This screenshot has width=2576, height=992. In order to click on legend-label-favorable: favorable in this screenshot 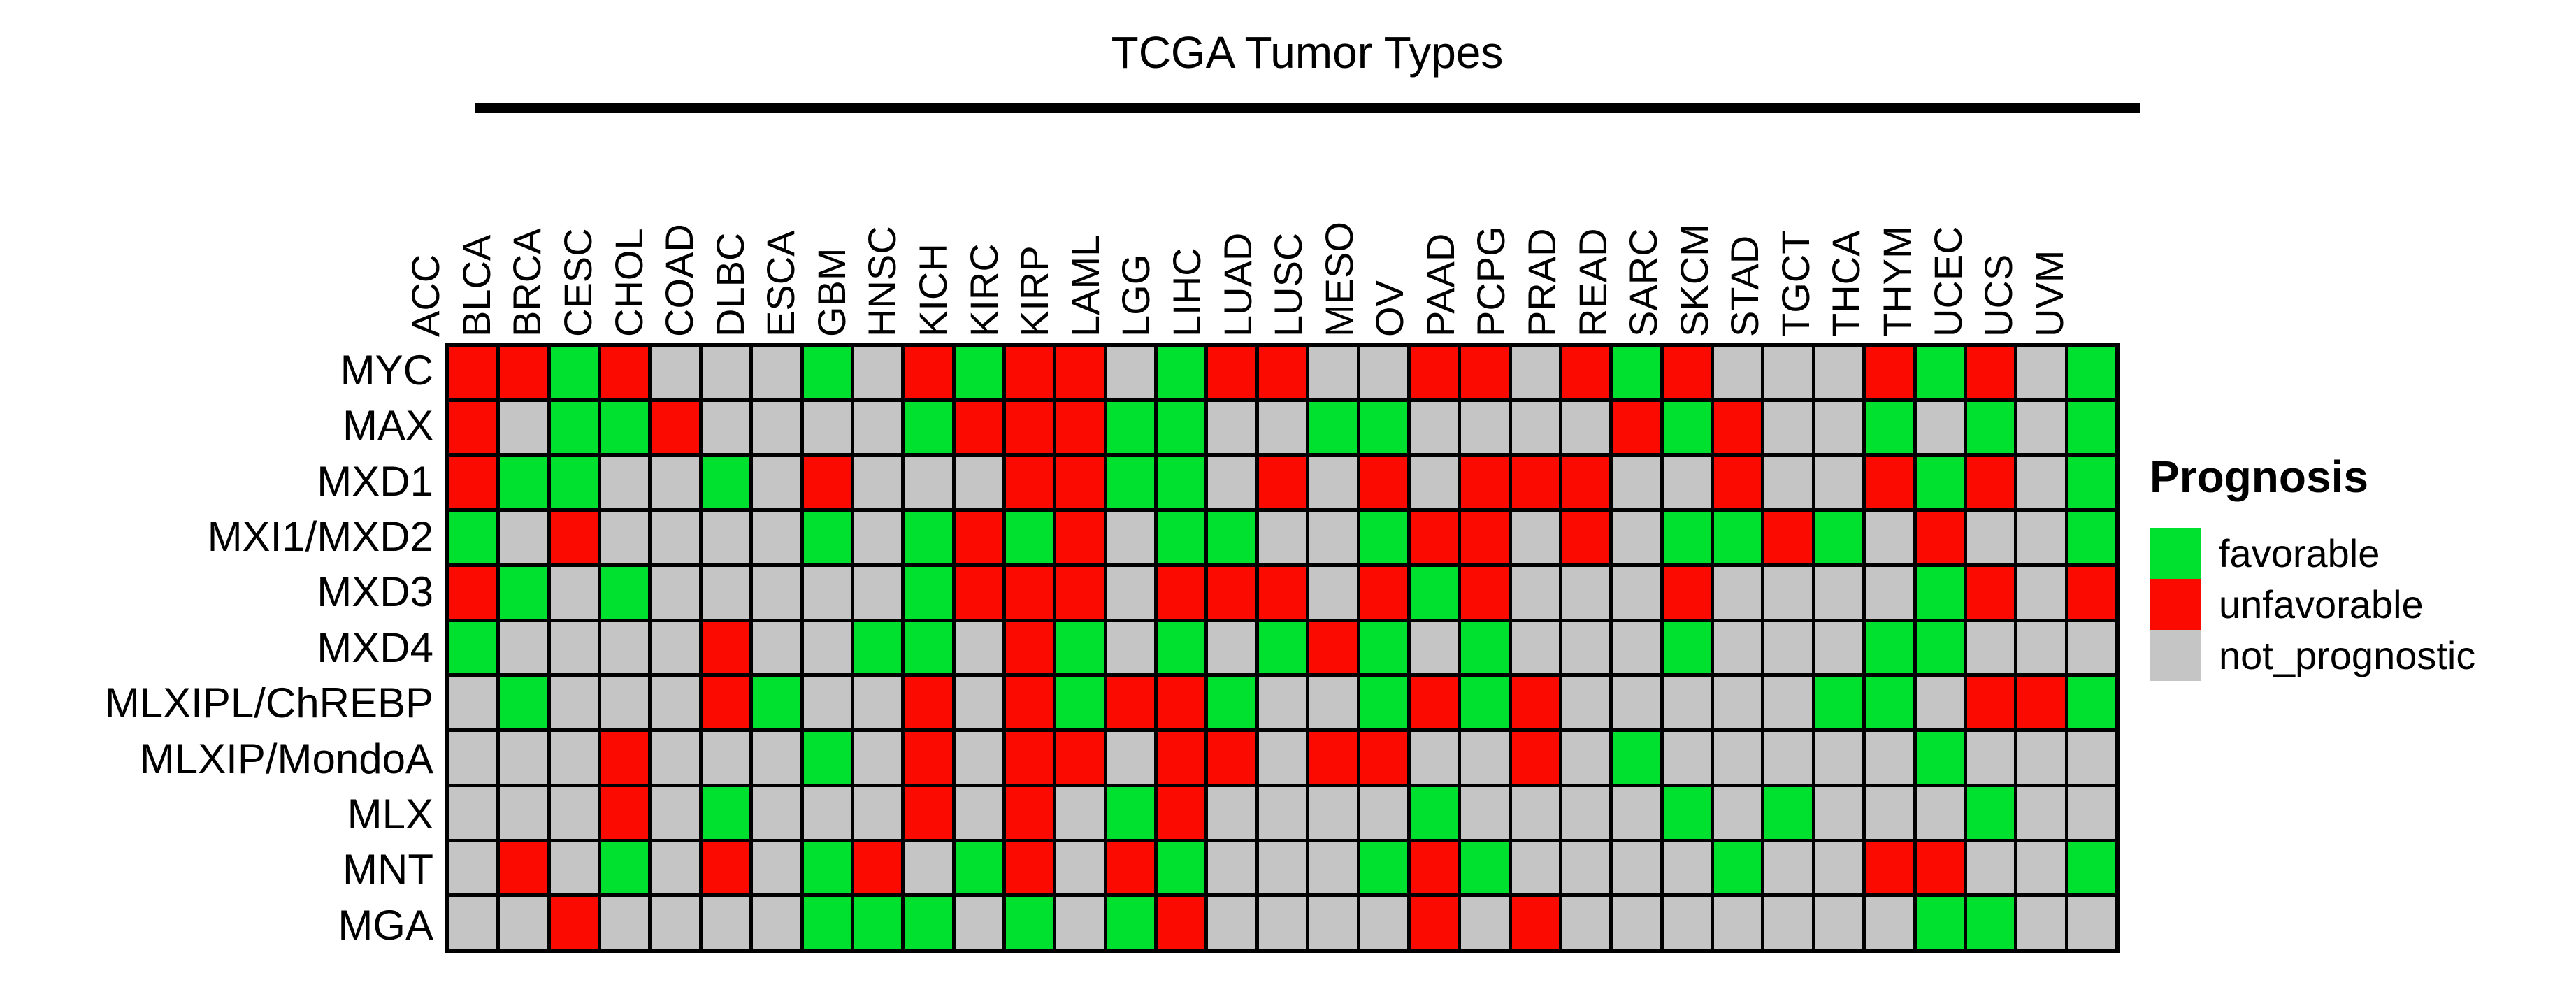, I will do `click(2299, 553)`.